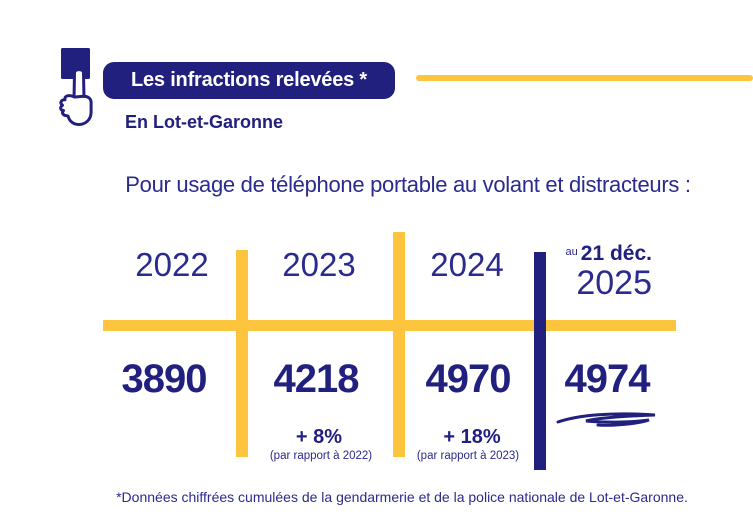  What do you see at coordinates (606, 419) in the screenshot?
I see `underline-swoosh-icon` at bounding box center [606, 419].